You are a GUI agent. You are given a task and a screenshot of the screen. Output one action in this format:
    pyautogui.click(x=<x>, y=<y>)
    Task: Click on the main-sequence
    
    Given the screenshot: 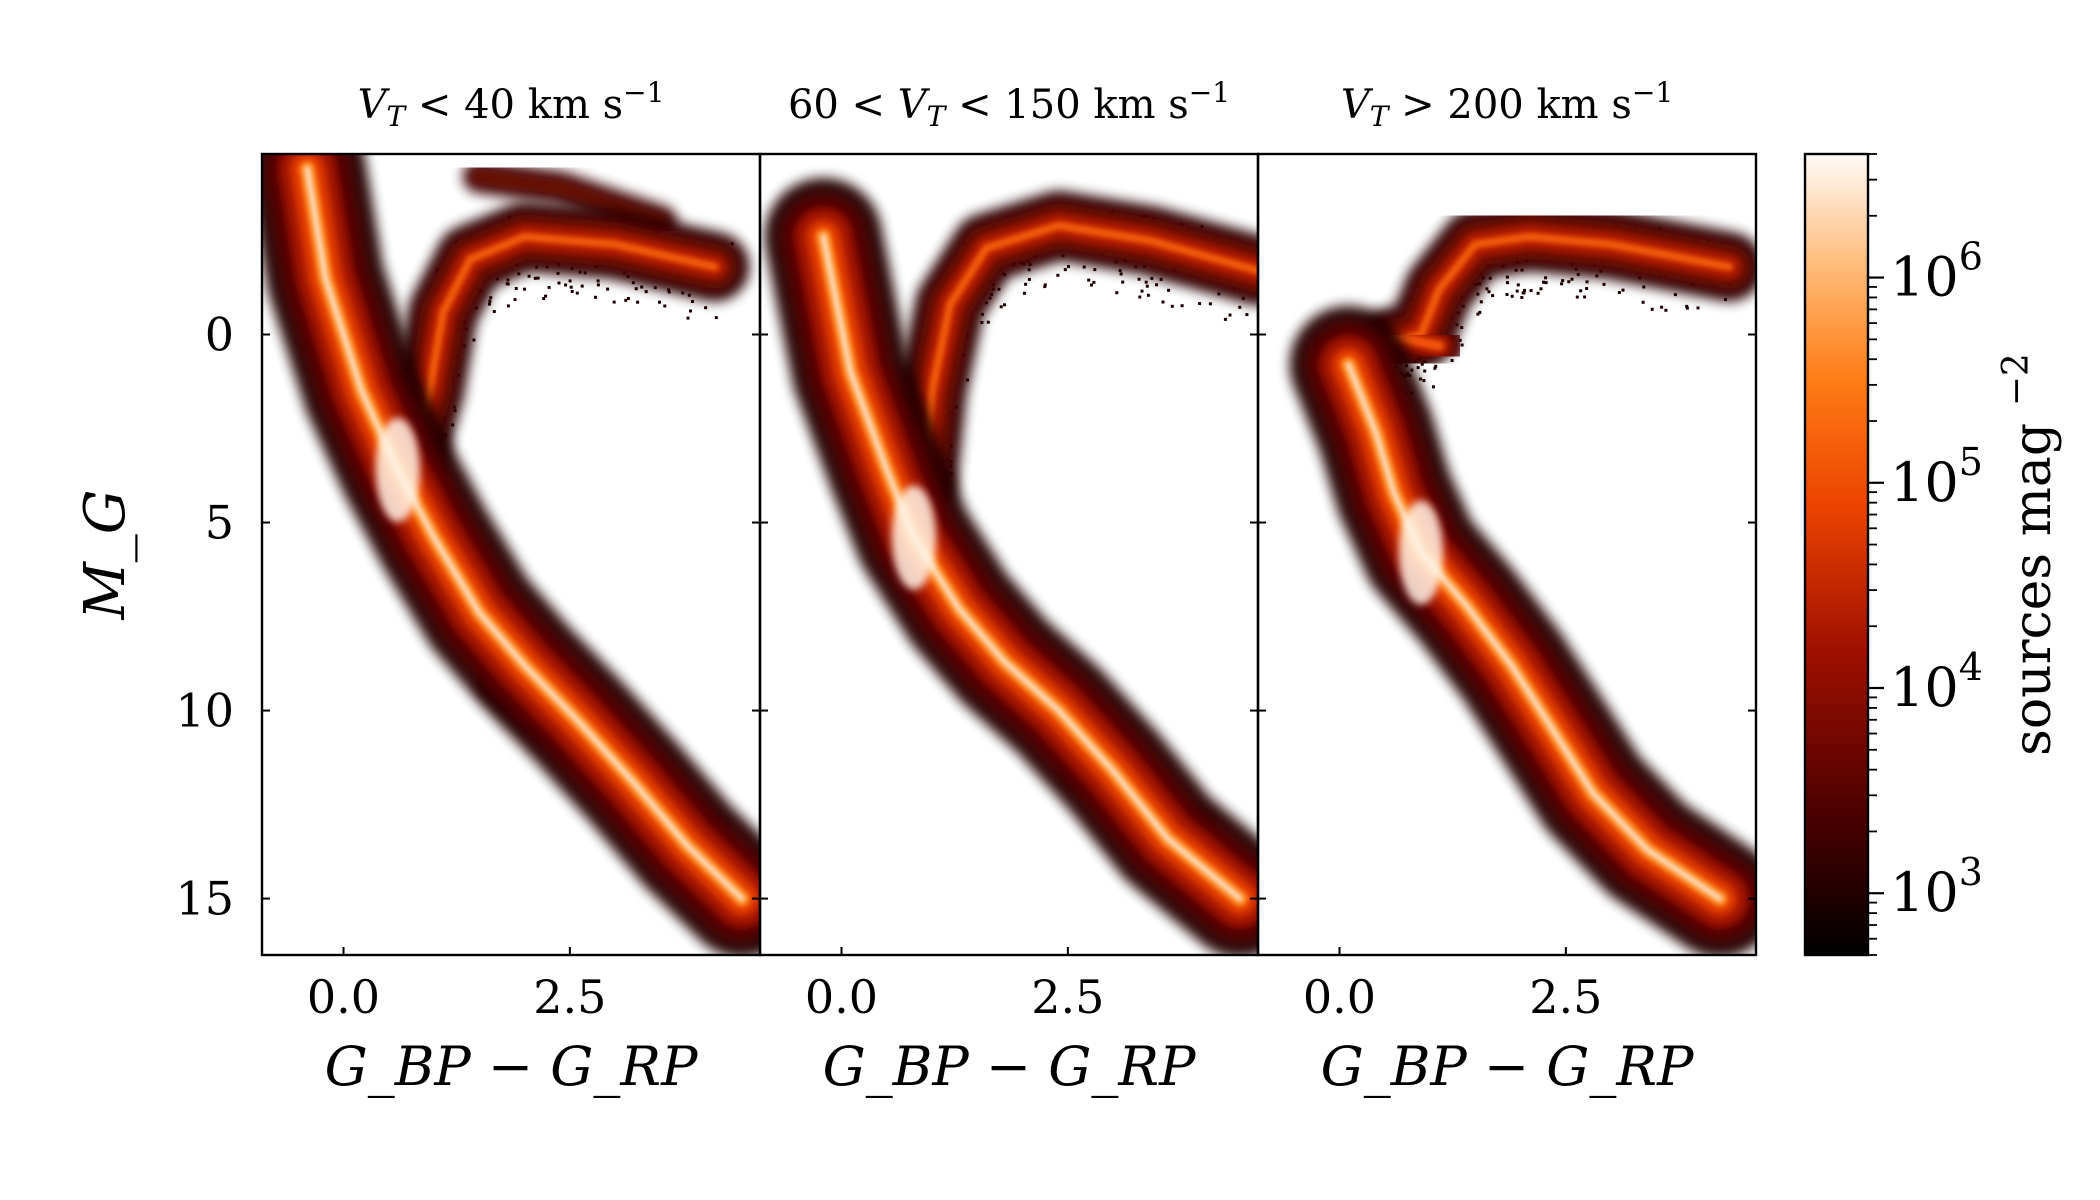 What is the action you would take?
    pyautogui.click(x=1522, y=630)
    